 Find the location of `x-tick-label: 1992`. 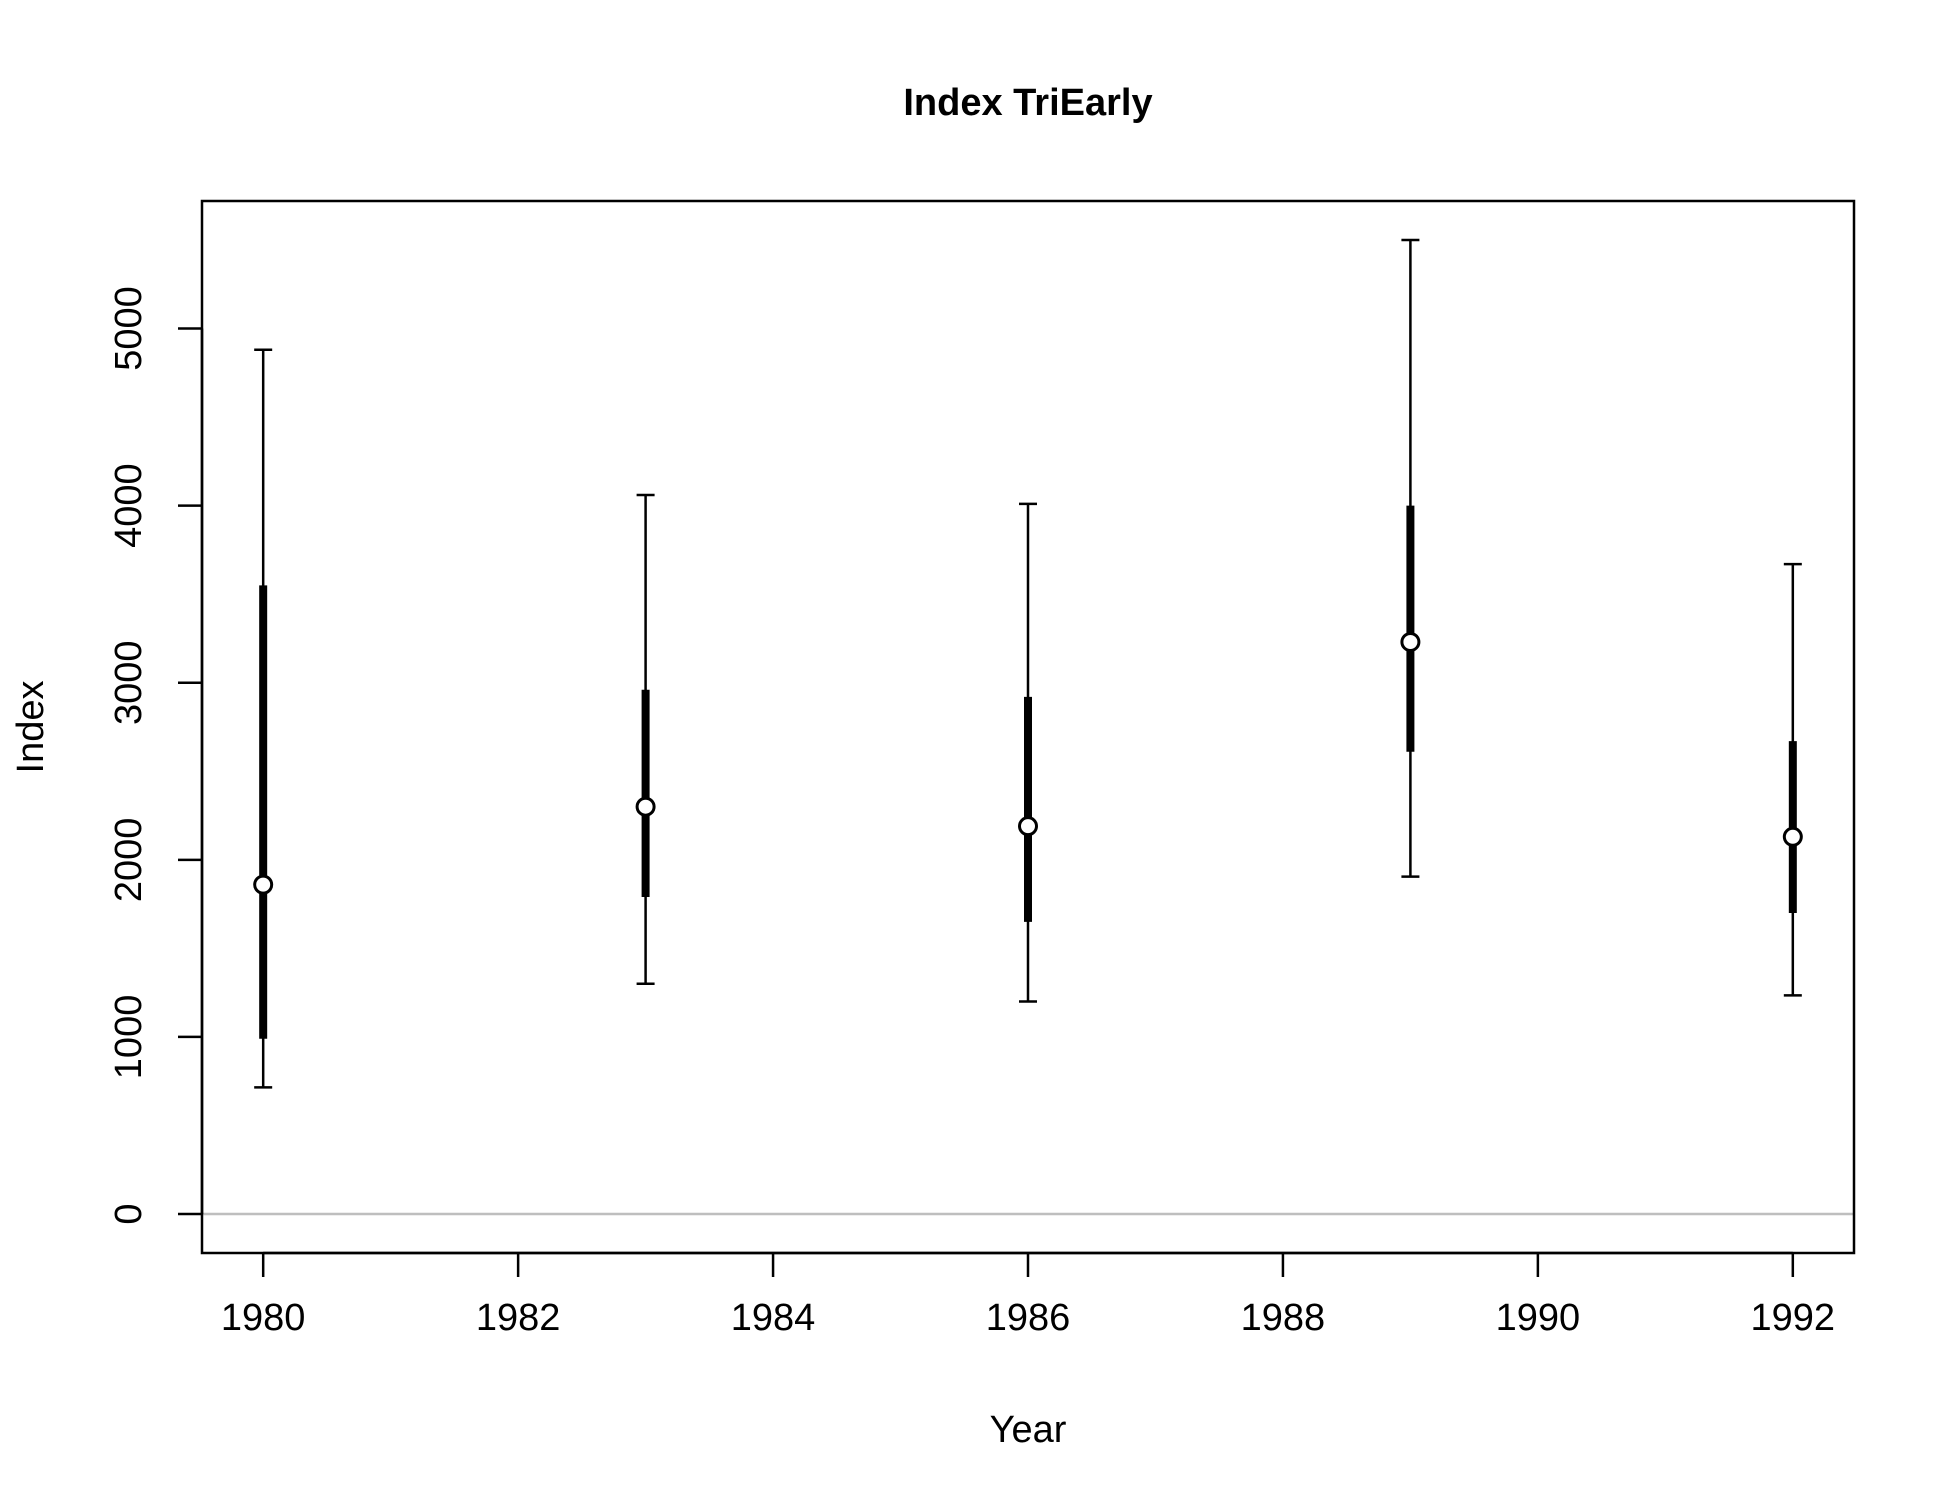

x-tick-label: 1992 is located at coordinates (1793, 1318).